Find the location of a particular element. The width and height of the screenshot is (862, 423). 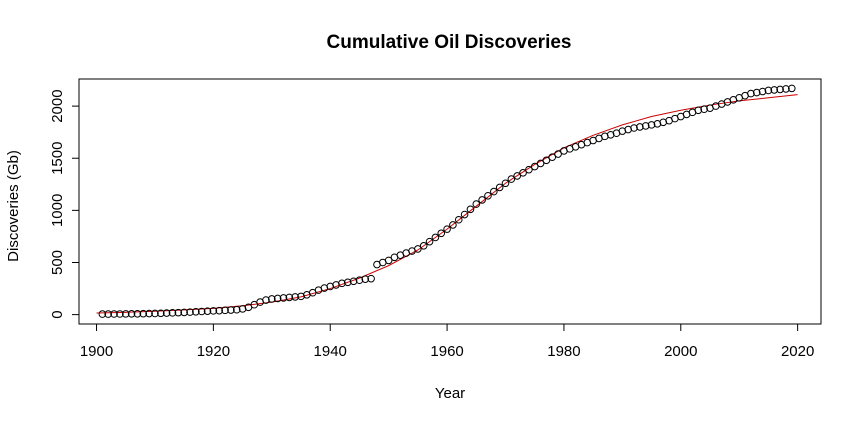

chart-title: Cumulative Oil Discoveries is located at coordinates (449, 42).